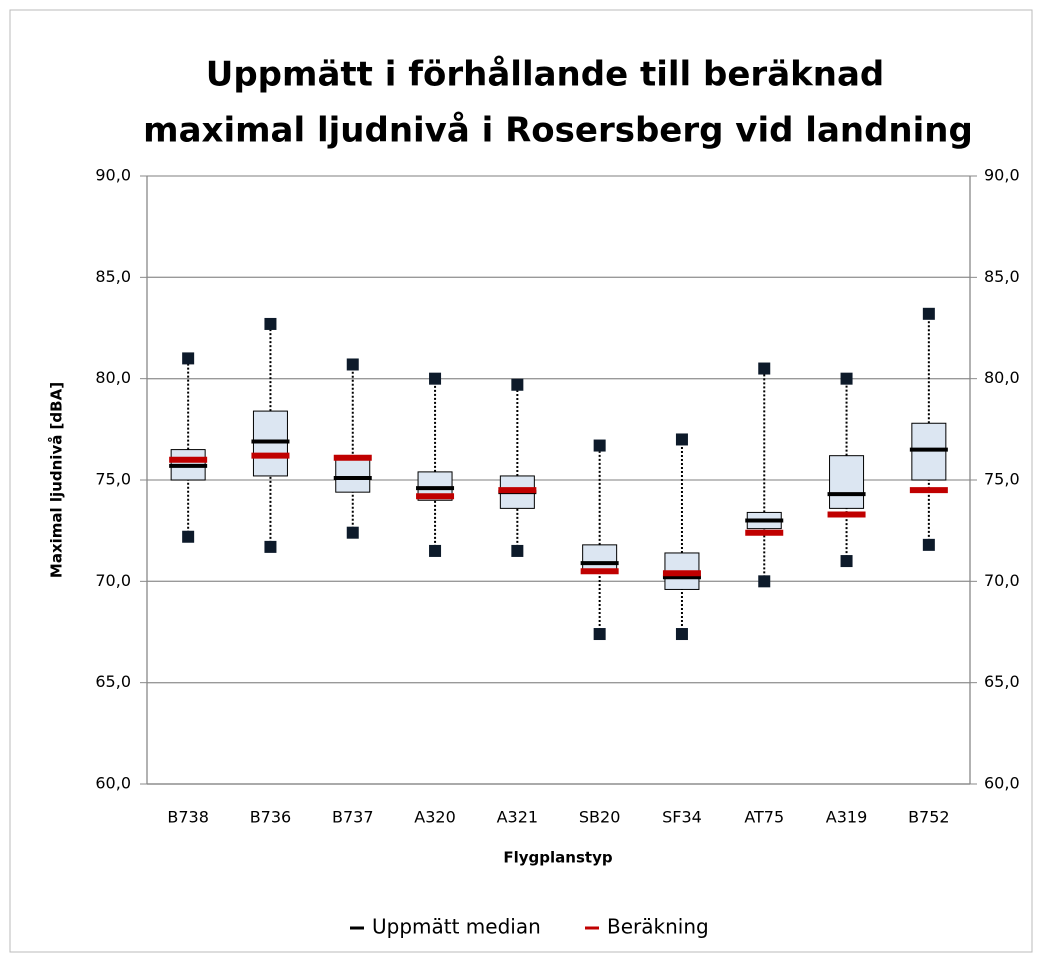  Describe the element at coordinates (764, 817) in the screenshot. I see `x-tick-label: AT75` at that location.